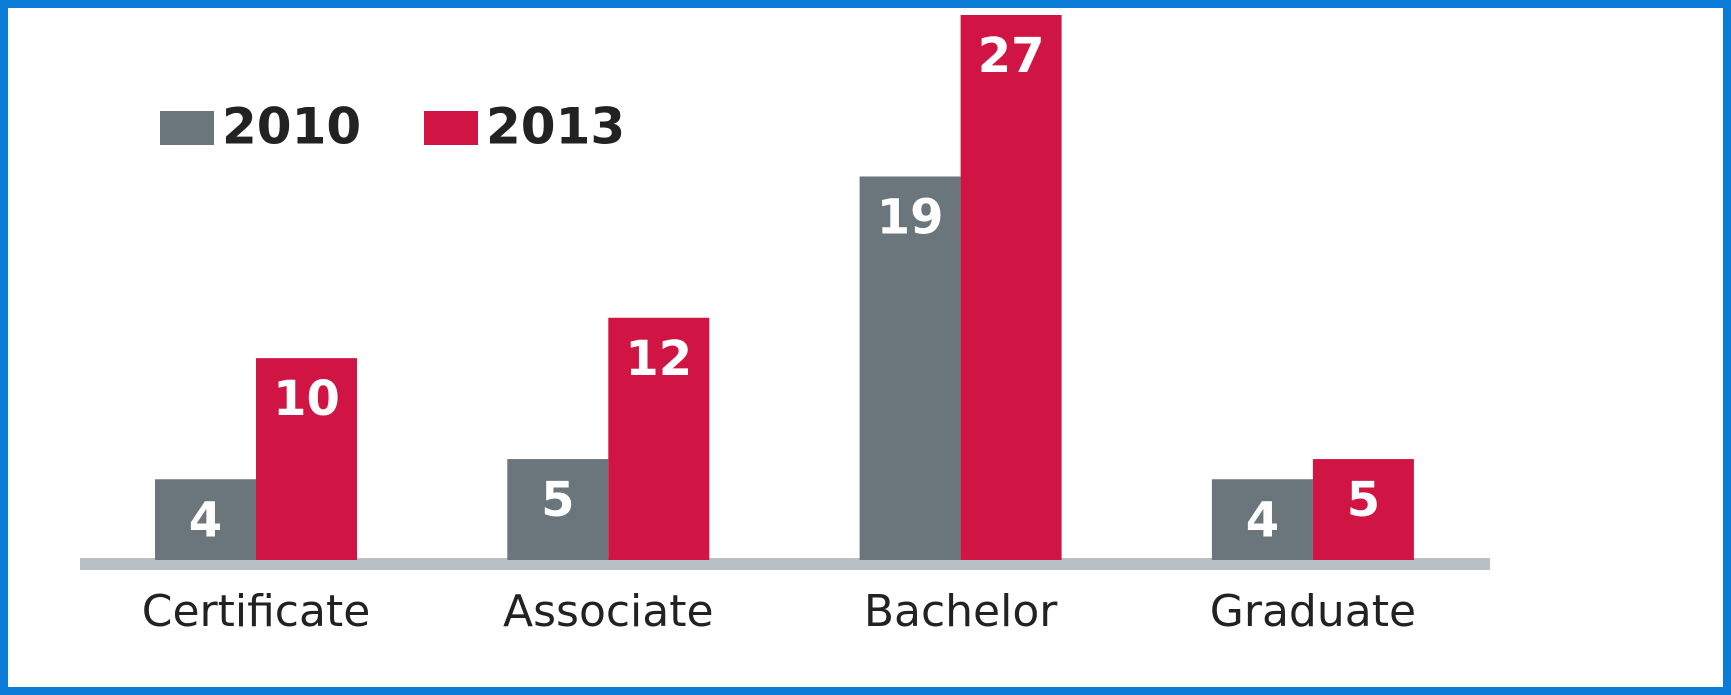  What do you see at coordinates (658, 359) in the screenshot?
I see `data-label: 12` at bounding box center [658, 359].